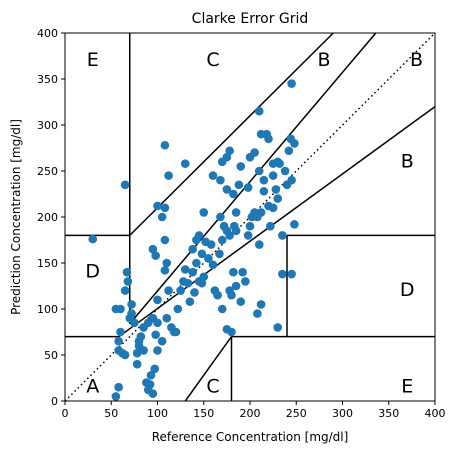 Image resolution: width=458 pixels, height=455 pixels. I want to click on y-tick-label: 100, so click(47, 309).